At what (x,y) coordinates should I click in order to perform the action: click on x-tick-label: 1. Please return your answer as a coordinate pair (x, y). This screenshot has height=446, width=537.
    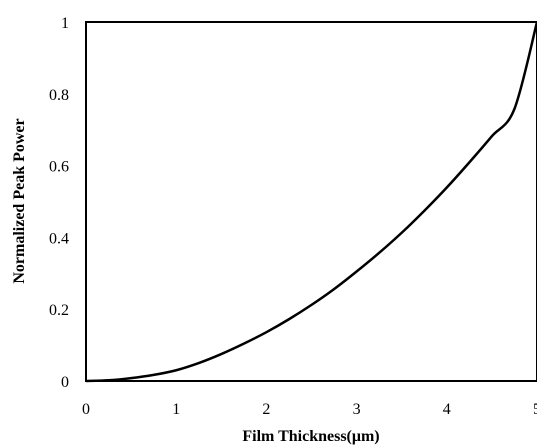
    Looking at the image, I should click on (176, 409).